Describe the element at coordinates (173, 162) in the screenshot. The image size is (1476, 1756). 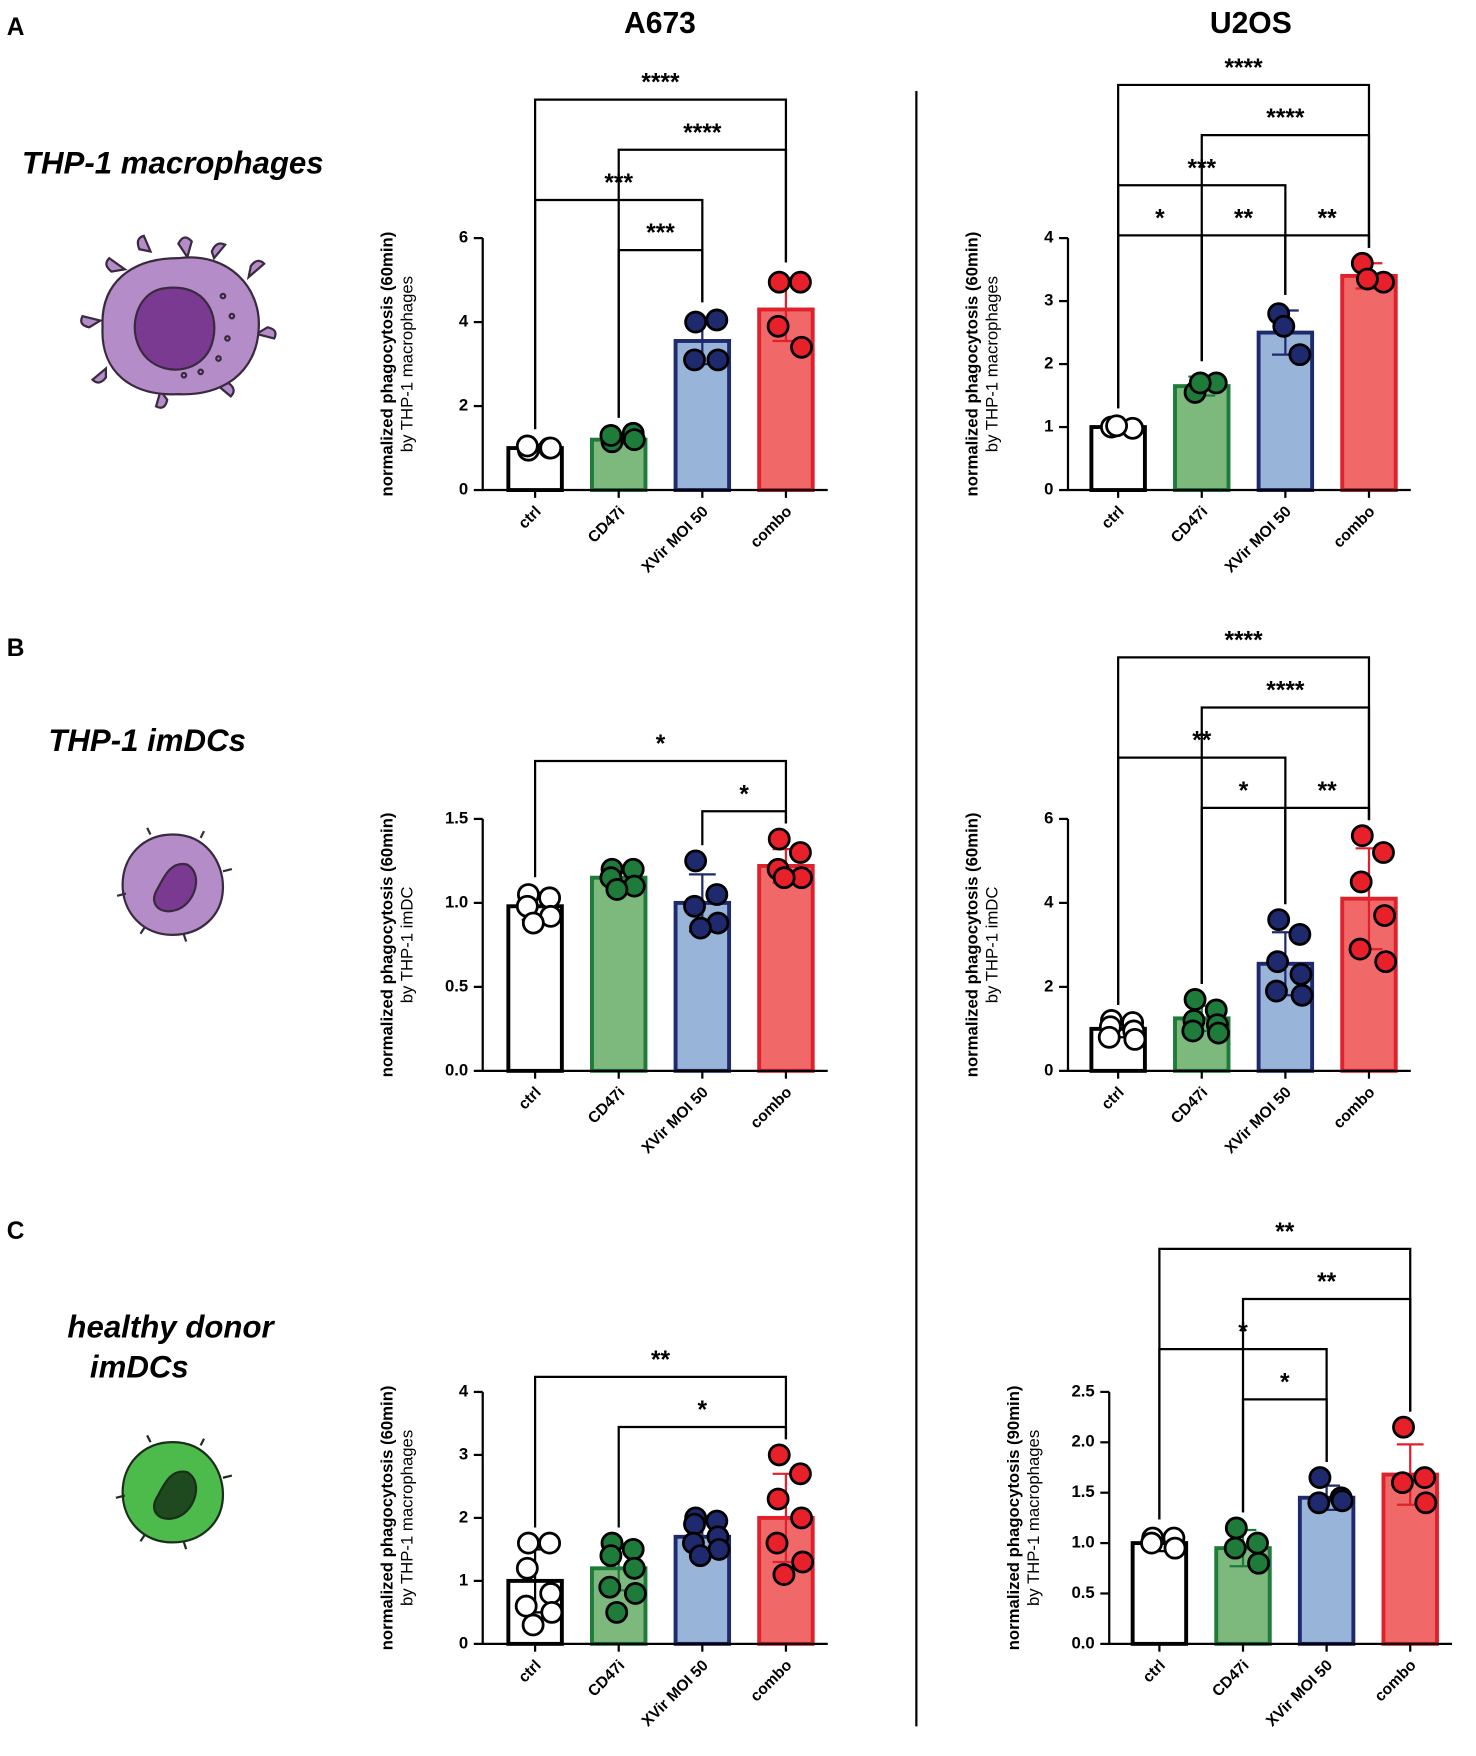
I see `row-title: THP-1 macrophages` at that location.